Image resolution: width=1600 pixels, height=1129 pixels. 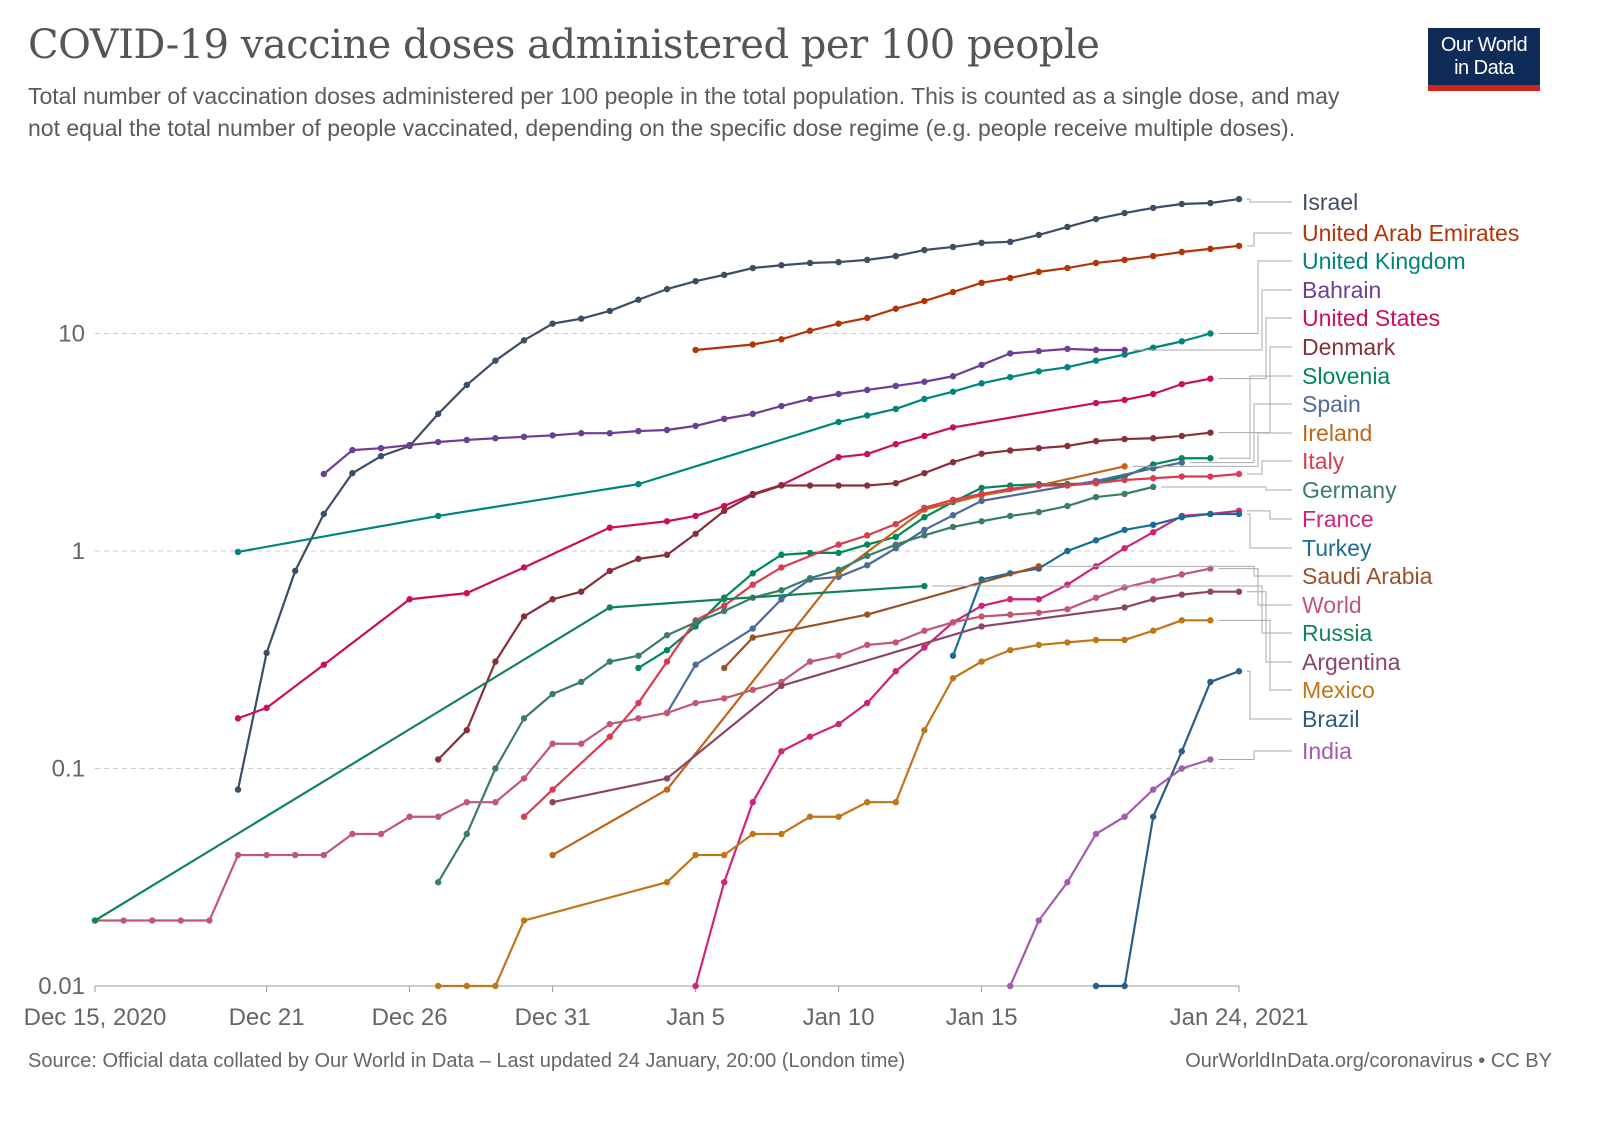 What do you see at coordinates (1349, 490) in the screenshot?
I see `legend-label-germany: Germany` at bounding box center [1349, 490].